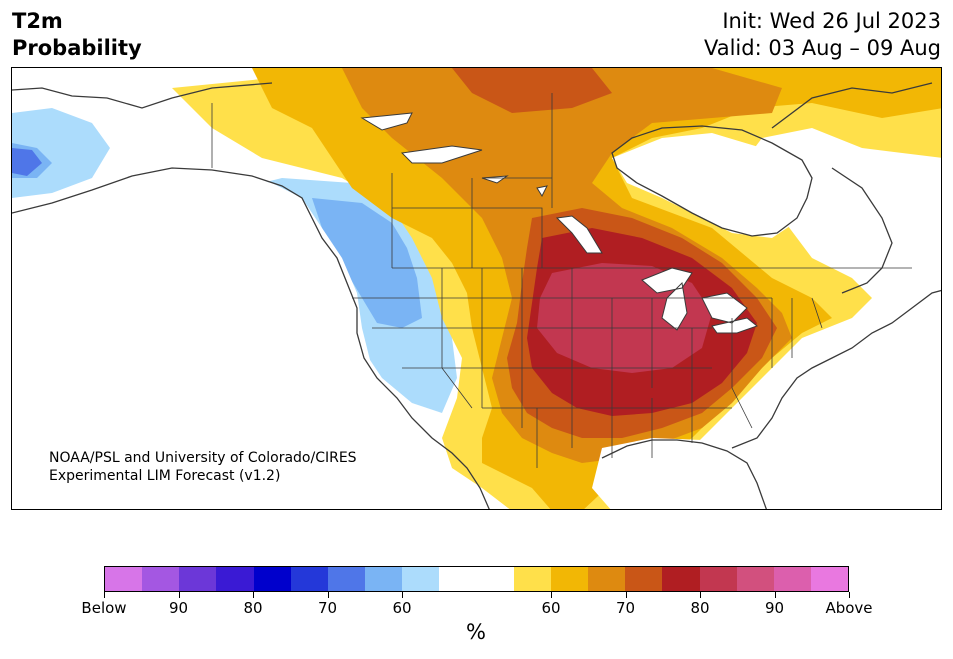  I want to click on hudson-bay, so click(712, 185).